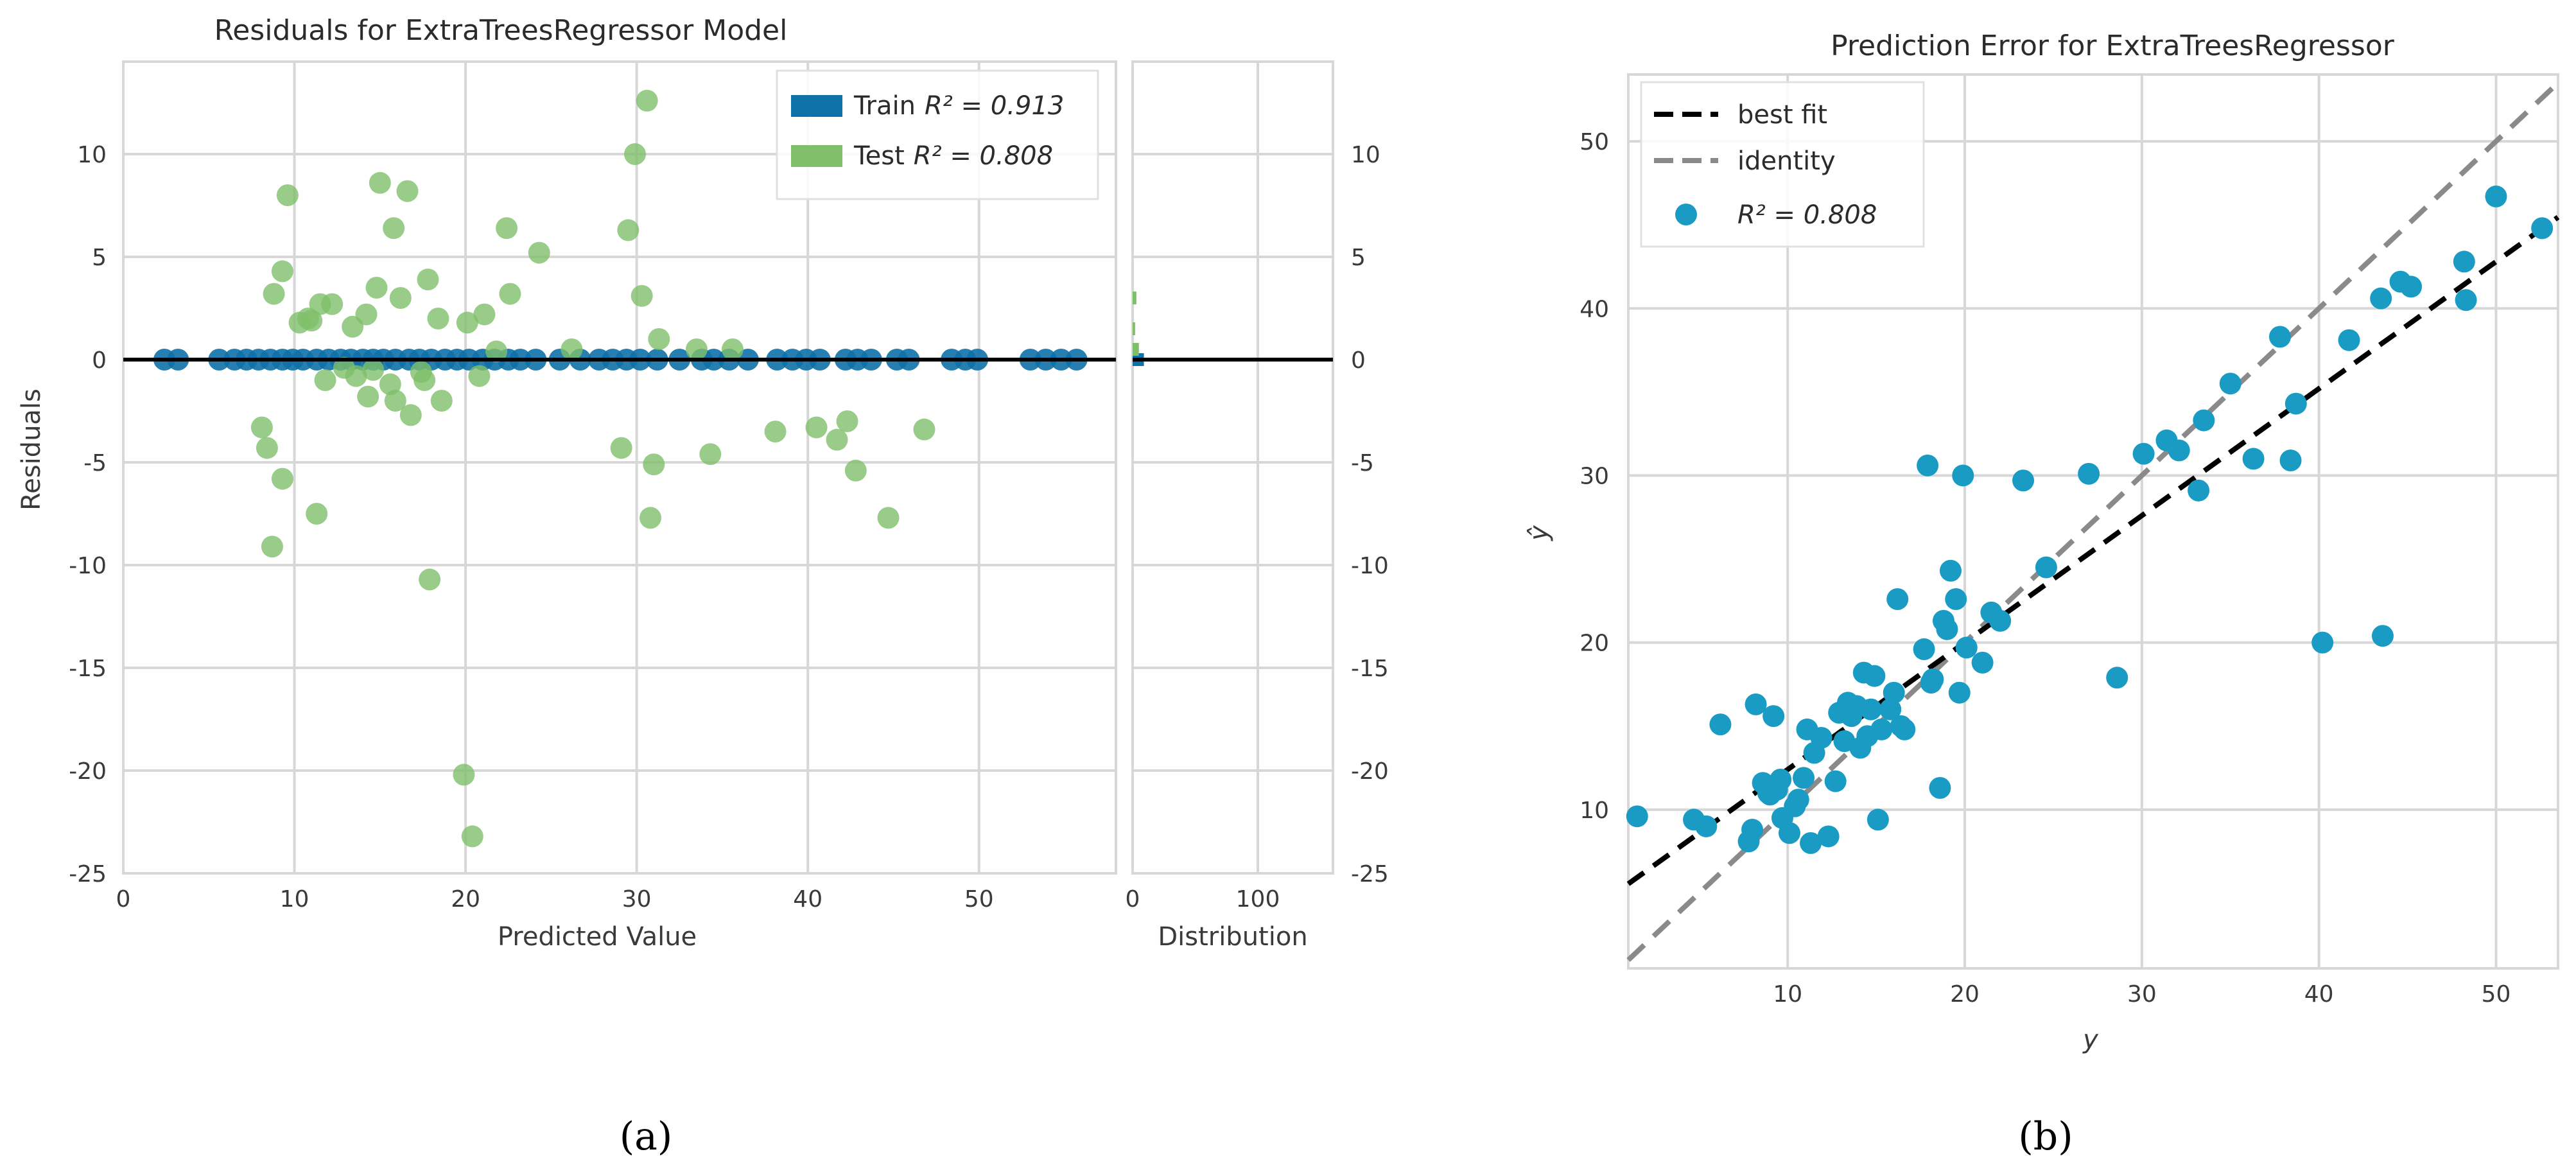  I want to click on residuals-y-tick-label: -15, so click(88, 669).